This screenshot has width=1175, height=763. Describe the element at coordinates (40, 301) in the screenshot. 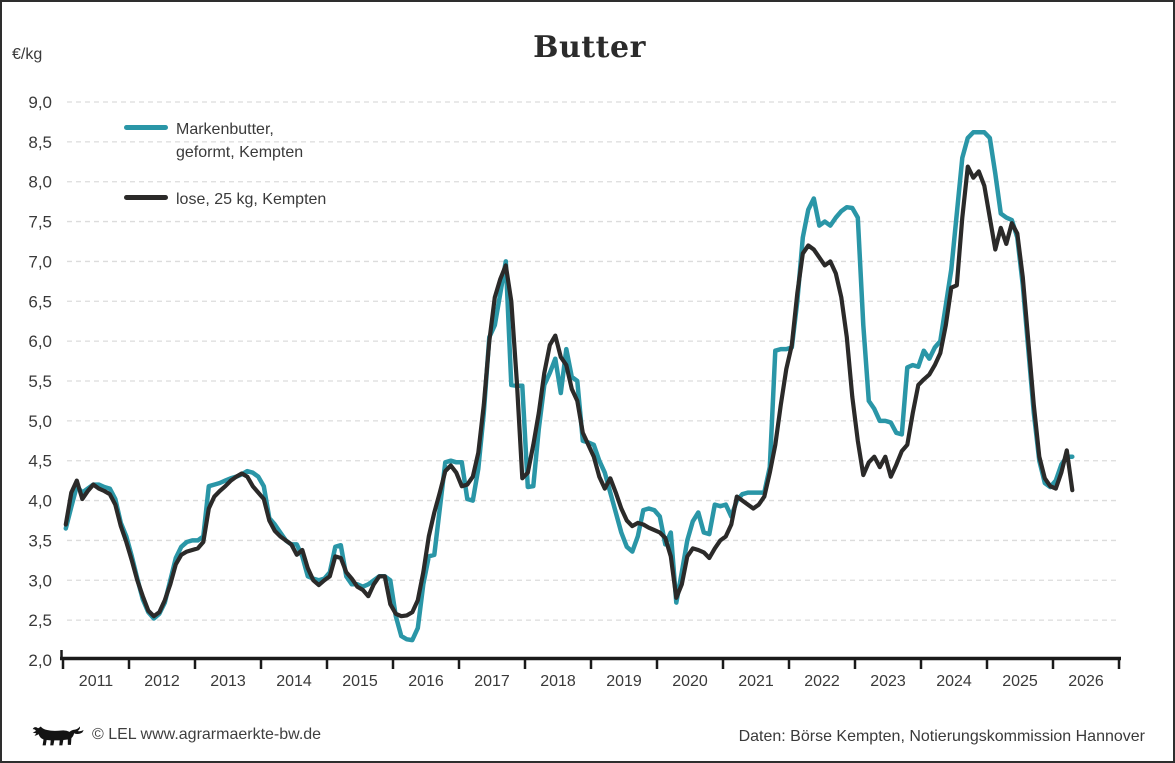

I see `y-tick-label: 6,5` at that location.